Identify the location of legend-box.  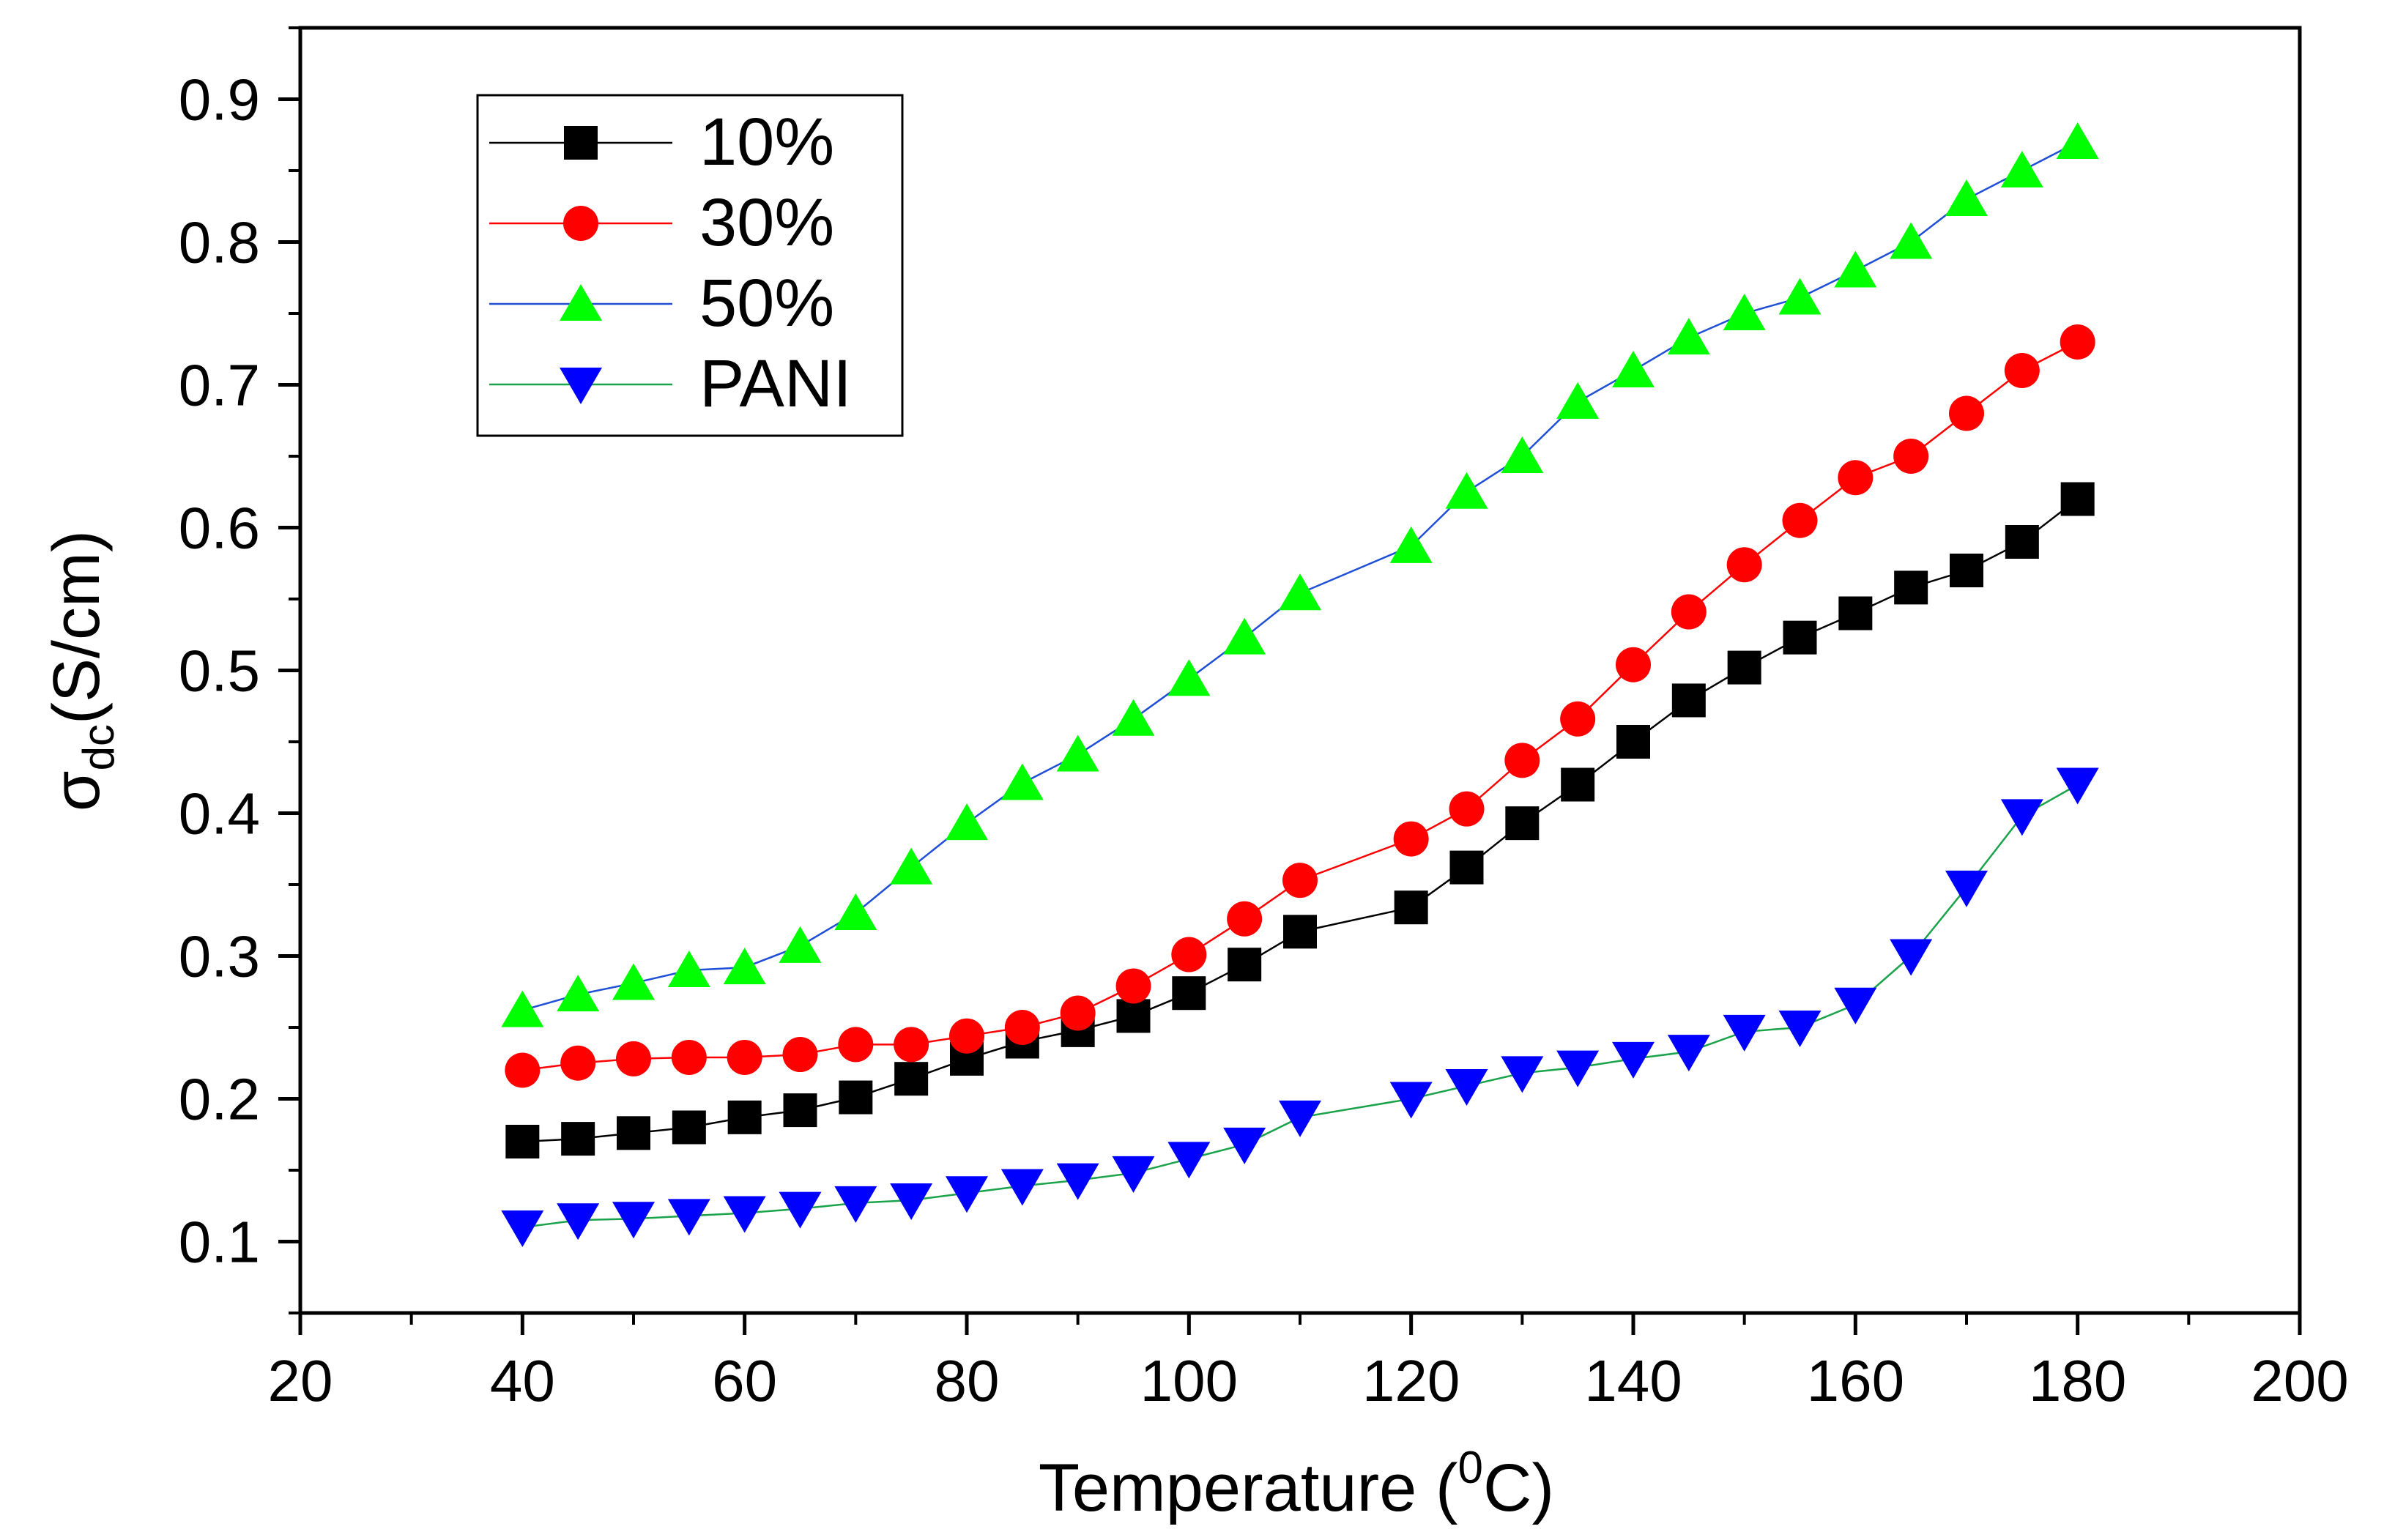
(690, 265).